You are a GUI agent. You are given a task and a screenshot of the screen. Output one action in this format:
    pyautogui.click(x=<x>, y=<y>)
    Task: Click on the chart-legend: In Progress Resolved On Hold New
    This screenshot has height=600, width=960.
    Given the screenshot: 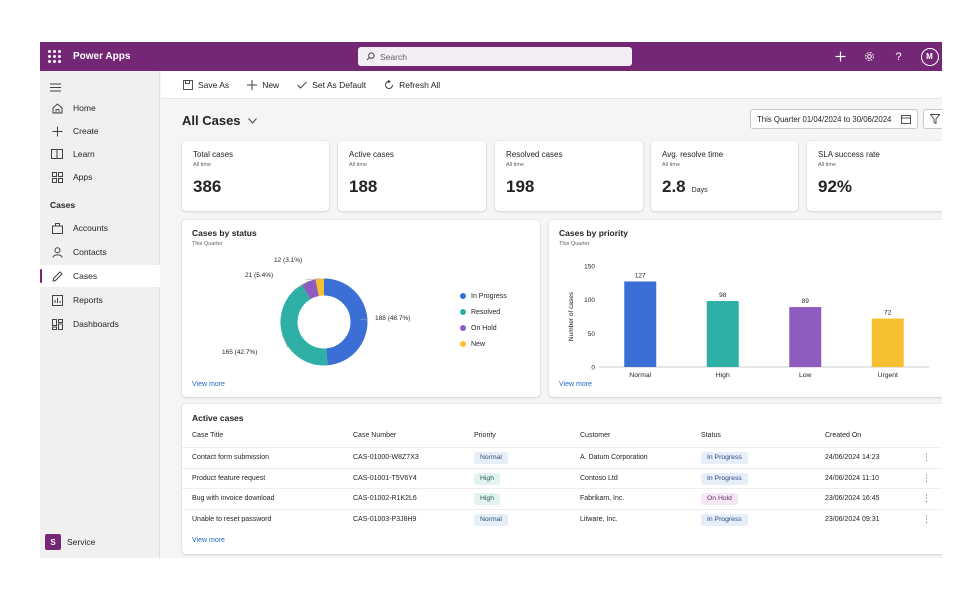 What is the action you would take?
    pyautogui.click(x=483, y=320)
    